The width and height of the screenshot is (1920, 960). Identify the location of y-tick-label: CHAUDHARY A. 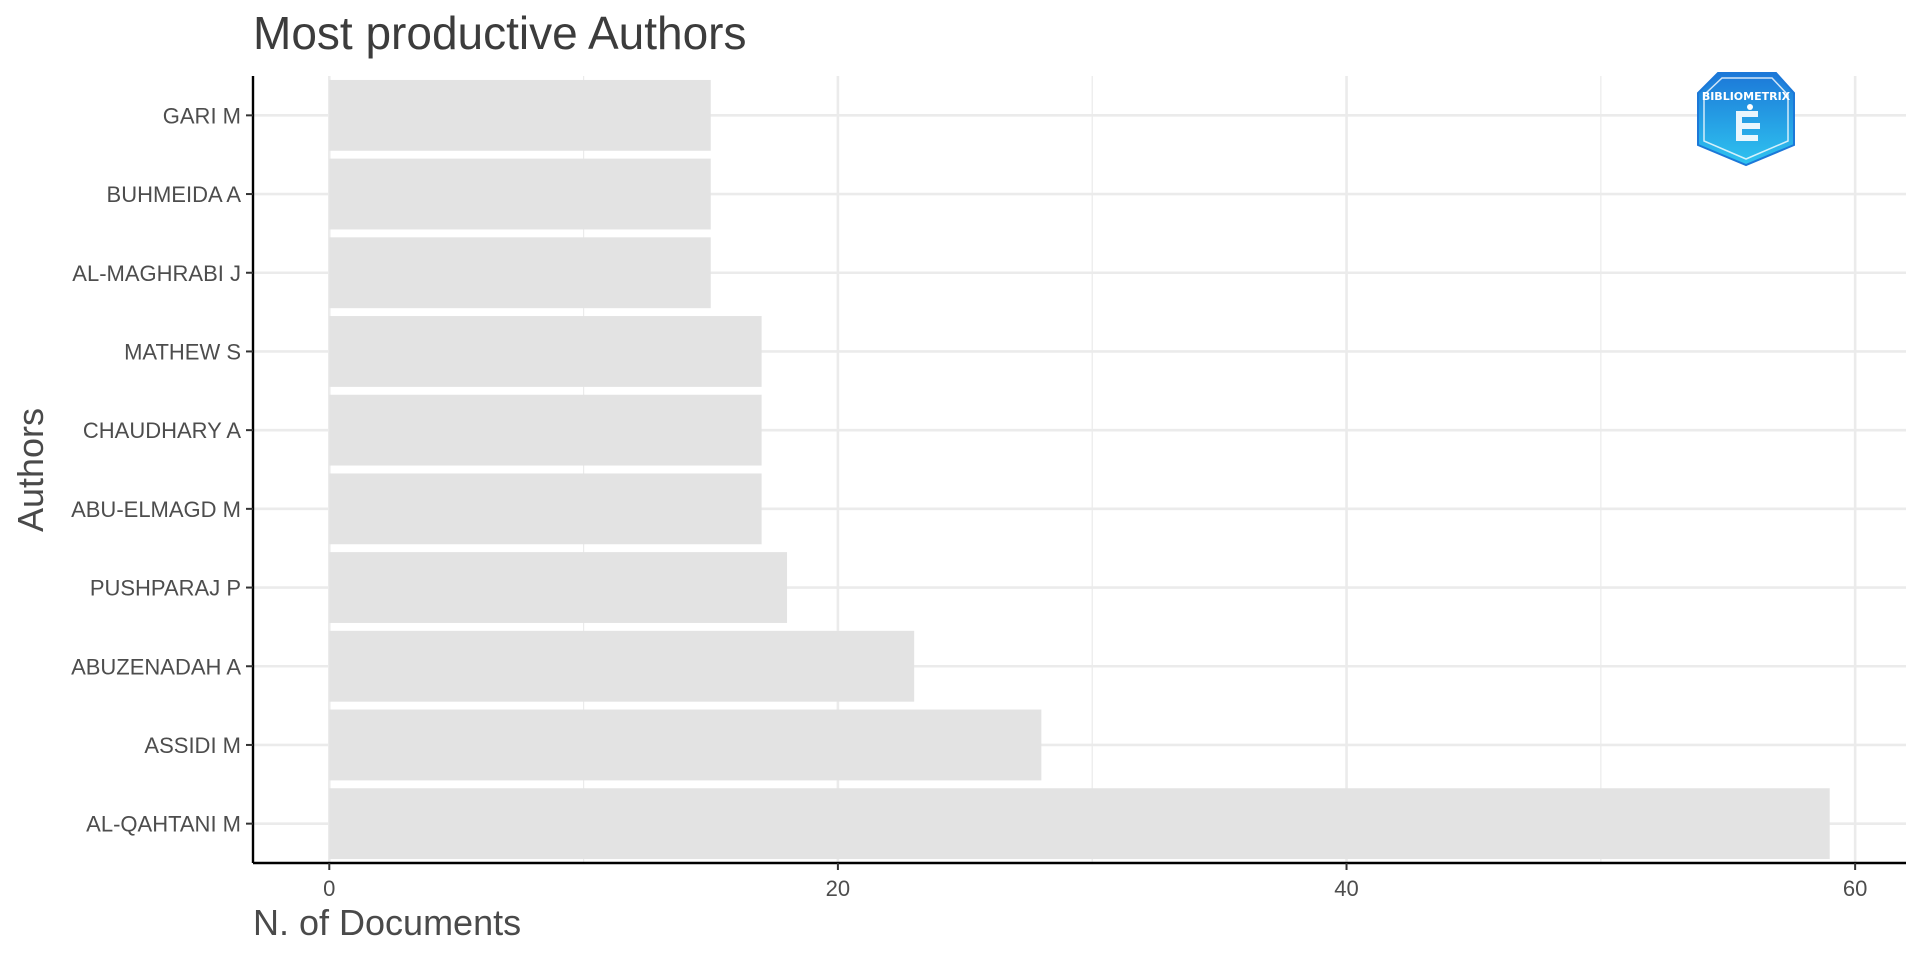
(162, 430).